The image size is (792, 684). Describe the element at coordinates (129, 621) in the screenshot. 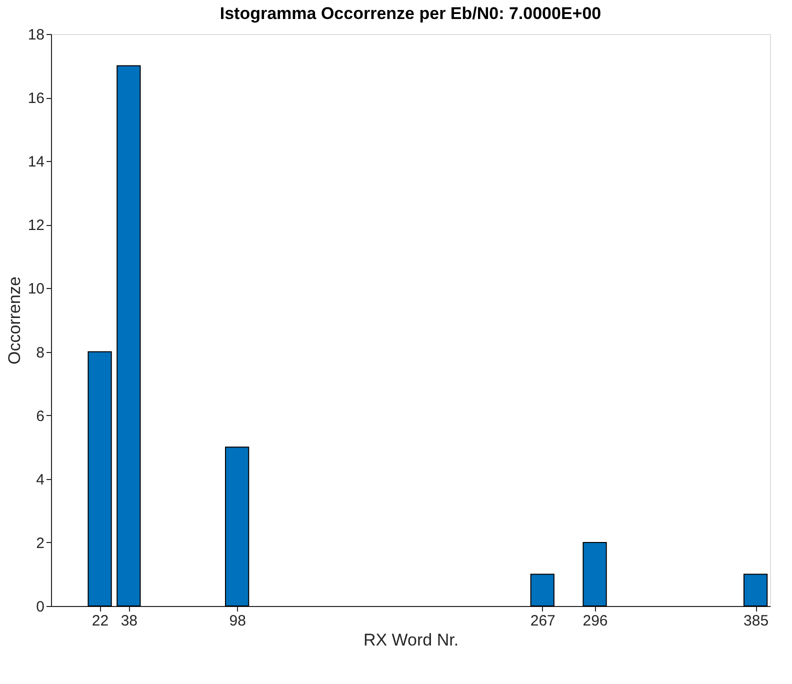

I see `x-tick-label: 38` at that location.